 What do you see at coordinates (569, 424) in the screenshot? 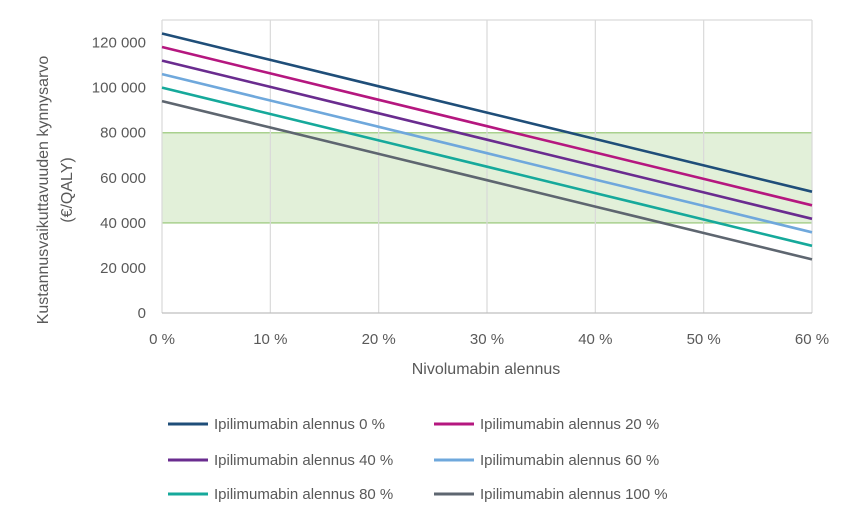
I see `legend-label: Ipilimumabin alennus 20 %` at bounding box center [569, 424].